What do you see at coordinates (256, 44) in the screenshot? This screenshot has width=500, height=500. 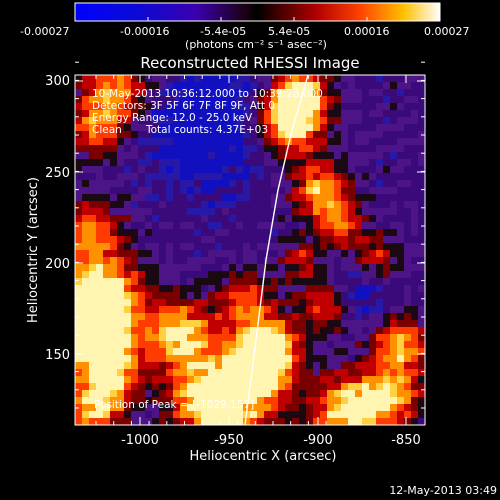 I see `colorbar-units: (photons cm⁻² s⁻¹ asec⁻²)` at bounding box center [256, 44].